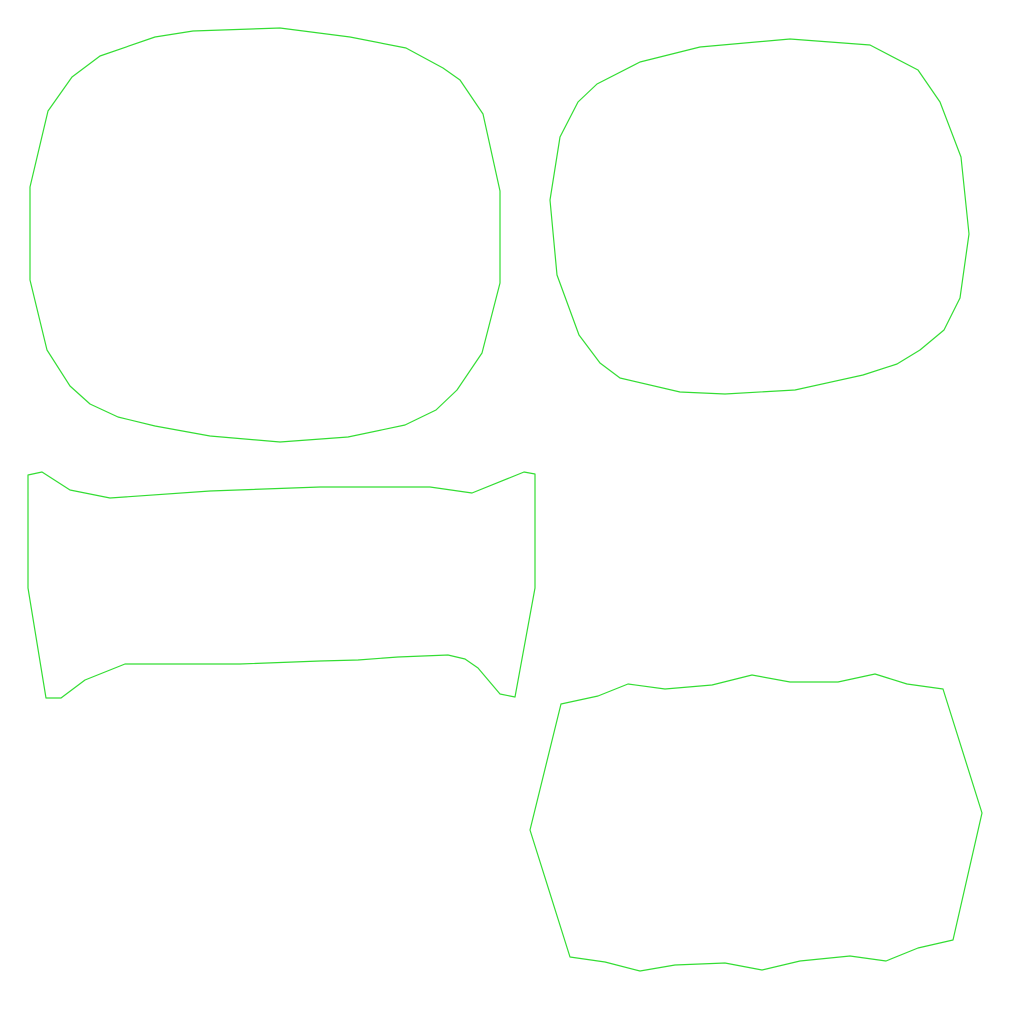  I want to click on uv-shape-top-right, so click(759, 216).